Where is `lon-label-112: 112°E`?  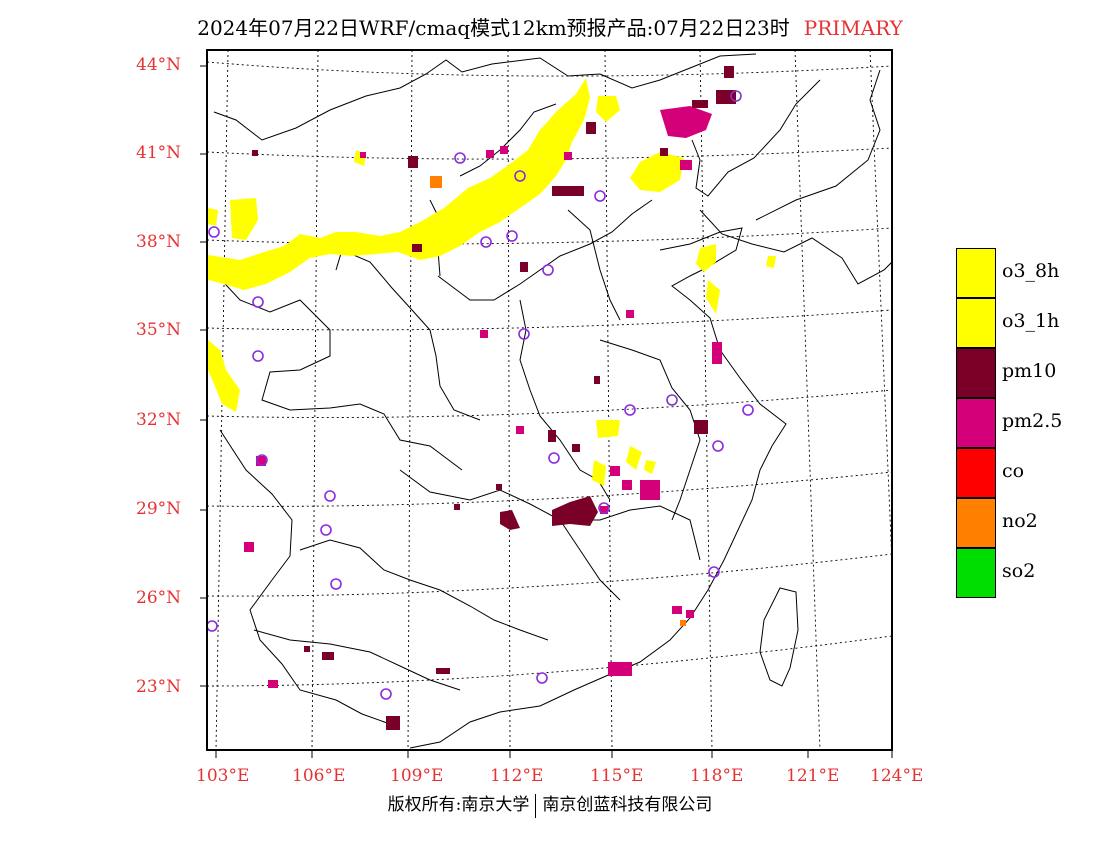
lon-label-112: 112°E is located at coordinates (517, 776).